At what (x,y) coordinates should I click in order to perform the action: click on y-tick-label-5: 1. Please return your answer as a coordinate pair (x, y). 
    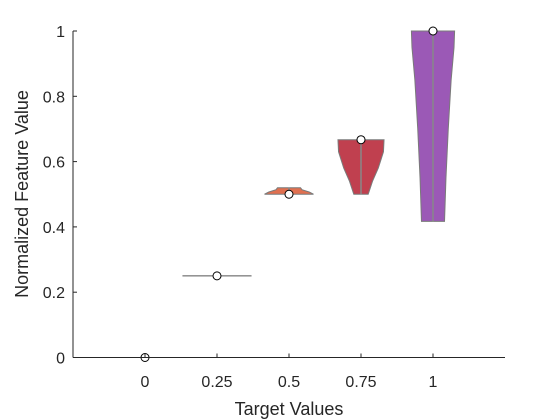
    Looking at the image, I should click on (60, 32).